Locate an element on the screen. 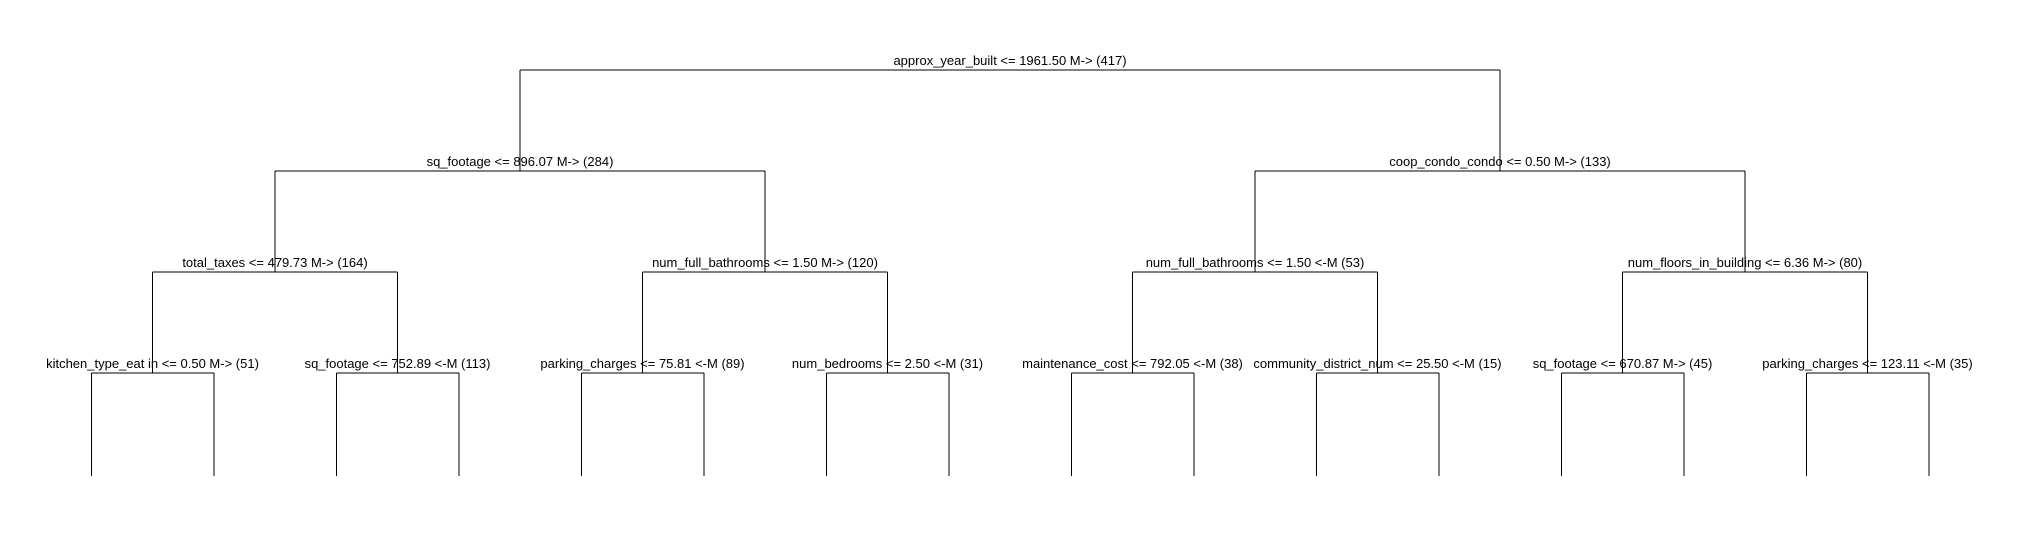 Image resolution: width=2021 pixels, height=540 pixels. node-label-LRR: num_bedrooms <= 2.50 <-M (31) is located at coordinates (887, 363).